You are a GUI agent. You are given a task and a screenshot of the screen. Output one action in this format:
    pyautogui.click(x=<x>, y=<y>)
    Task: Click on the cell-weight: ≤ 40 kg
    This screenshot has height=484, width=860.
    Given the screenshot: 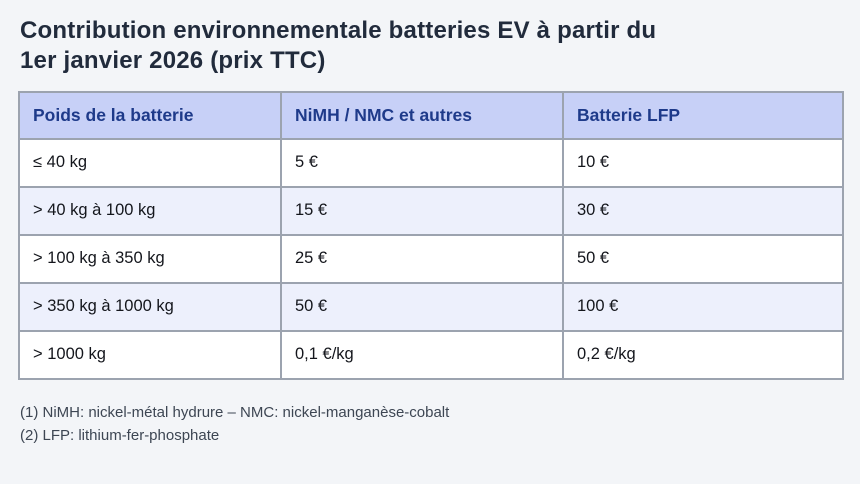 What is the action you would take?
    pyautogui.click(x=150, y=162)
    